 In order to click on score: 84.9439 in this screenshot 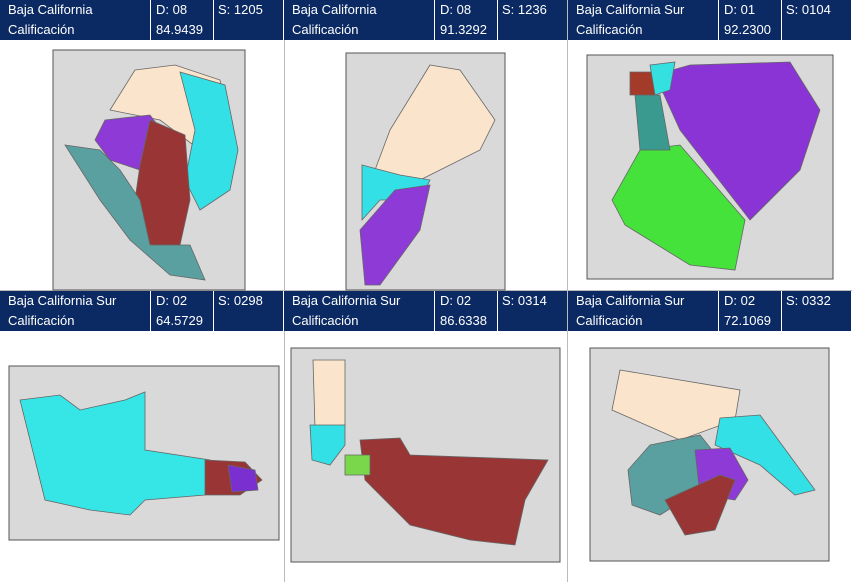, I will do `click(179, 29)`.